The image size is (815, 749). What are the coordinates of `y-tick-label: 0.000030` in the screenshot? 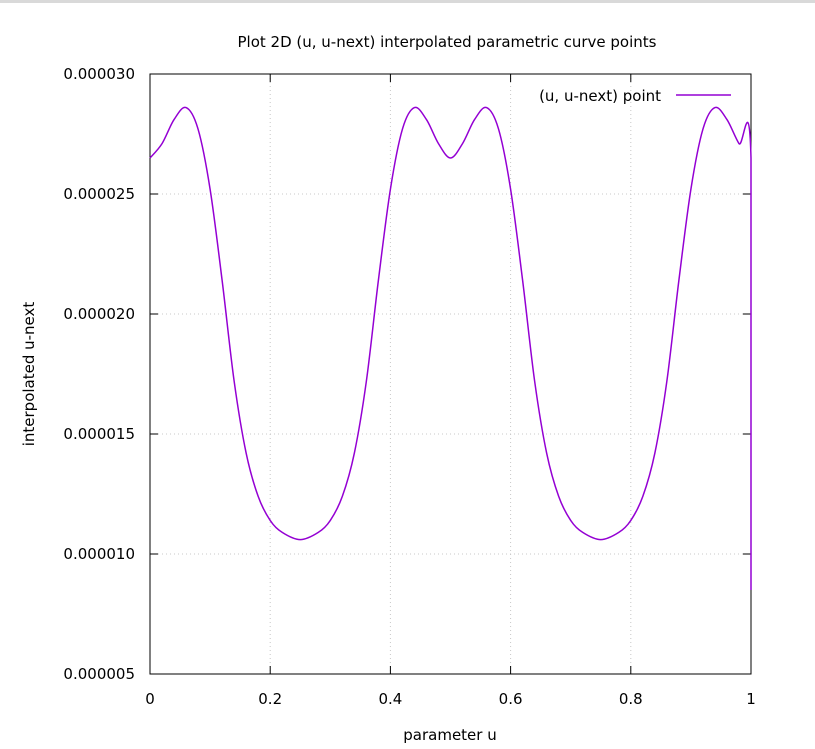 It's located at (99, 74).